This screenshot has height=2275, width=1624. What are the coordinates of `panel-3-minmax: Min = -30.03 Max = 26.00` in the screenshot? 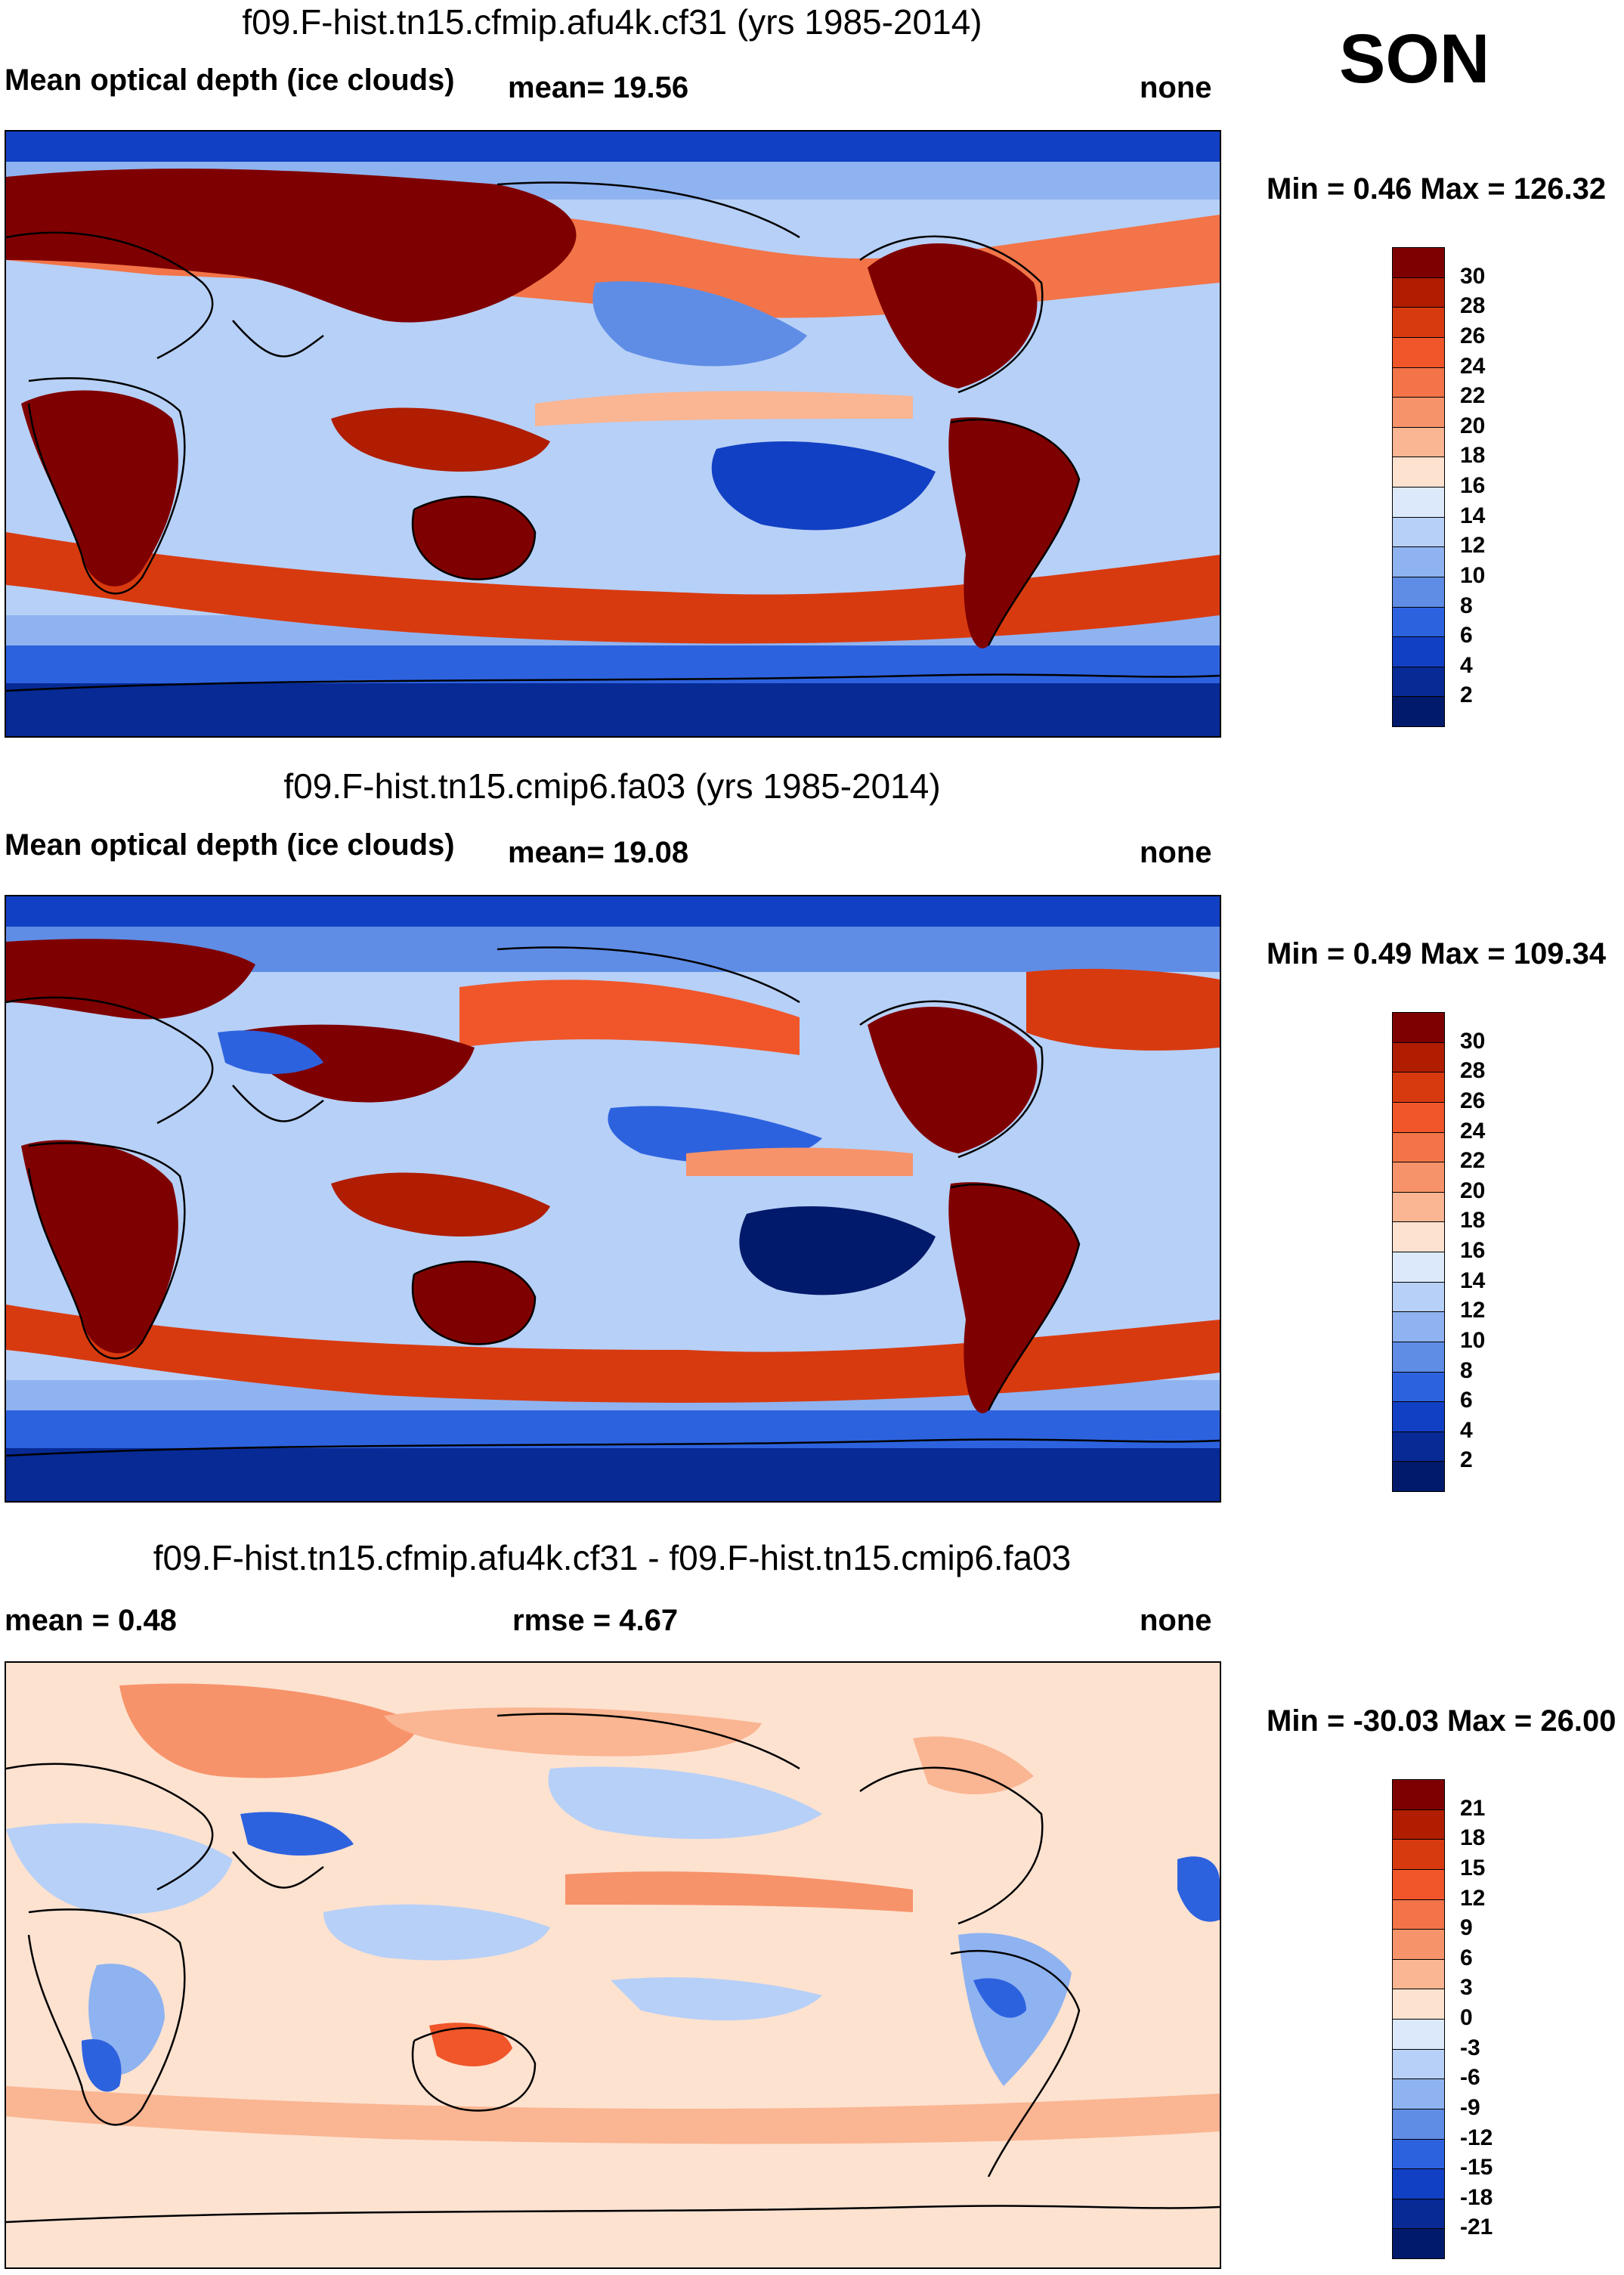 It's located at (1441, 1721).